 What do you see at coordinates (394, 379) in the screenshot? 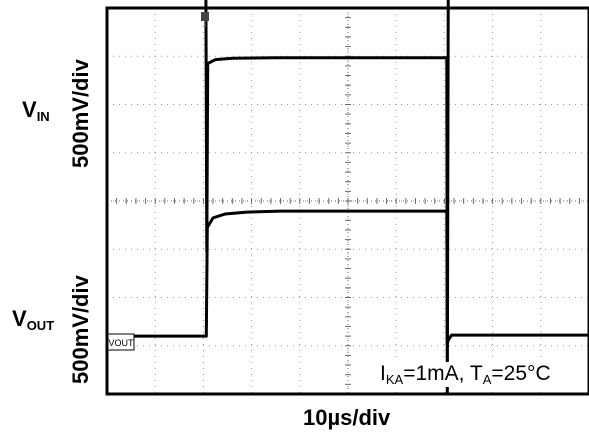
I see `ann-i-sub: KA` at bounding box center [394, 379].